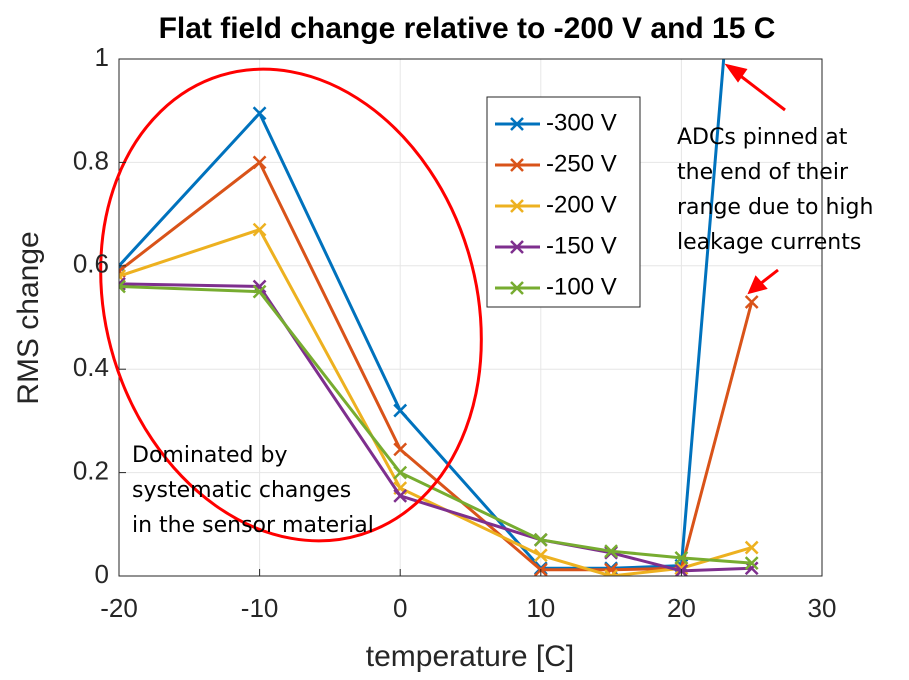  I want to click on annotation: systematic changes, so click(241, 490).